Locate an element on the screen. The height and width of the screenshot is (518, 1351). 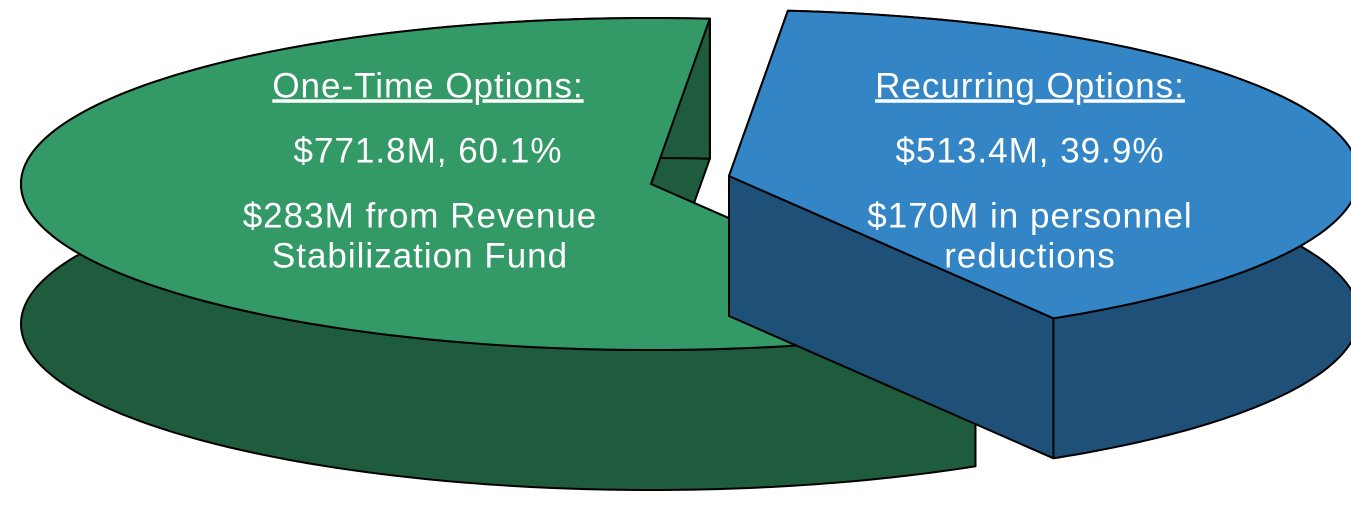
category-label: One-Time Options: is located at coordinates (427, 85).